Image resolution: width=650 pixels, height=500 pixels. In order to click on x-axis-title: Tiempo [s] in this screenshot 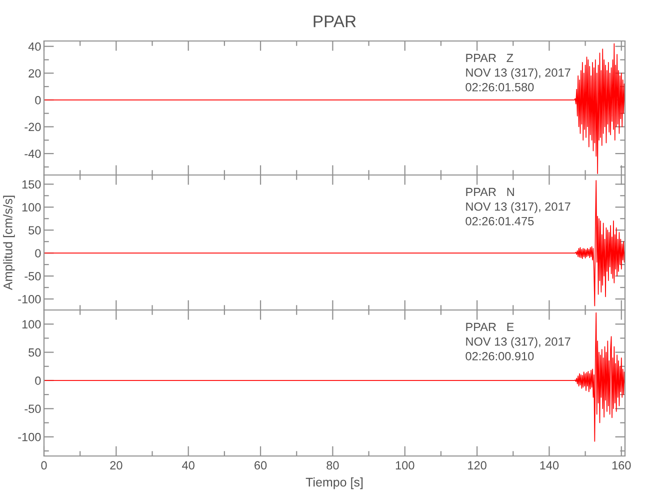, I will do `click(334, 483)`.